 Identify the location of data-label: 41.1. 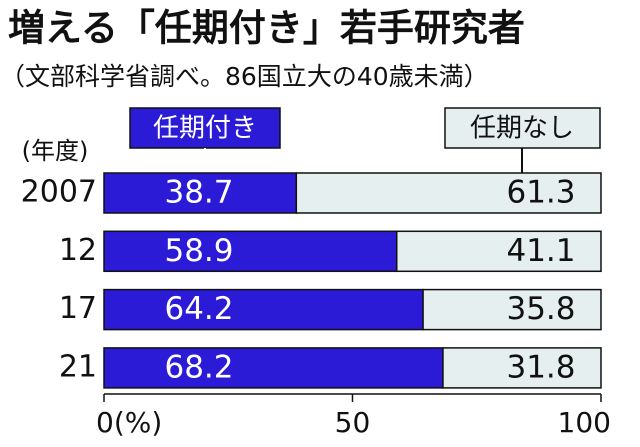
(540, 251).